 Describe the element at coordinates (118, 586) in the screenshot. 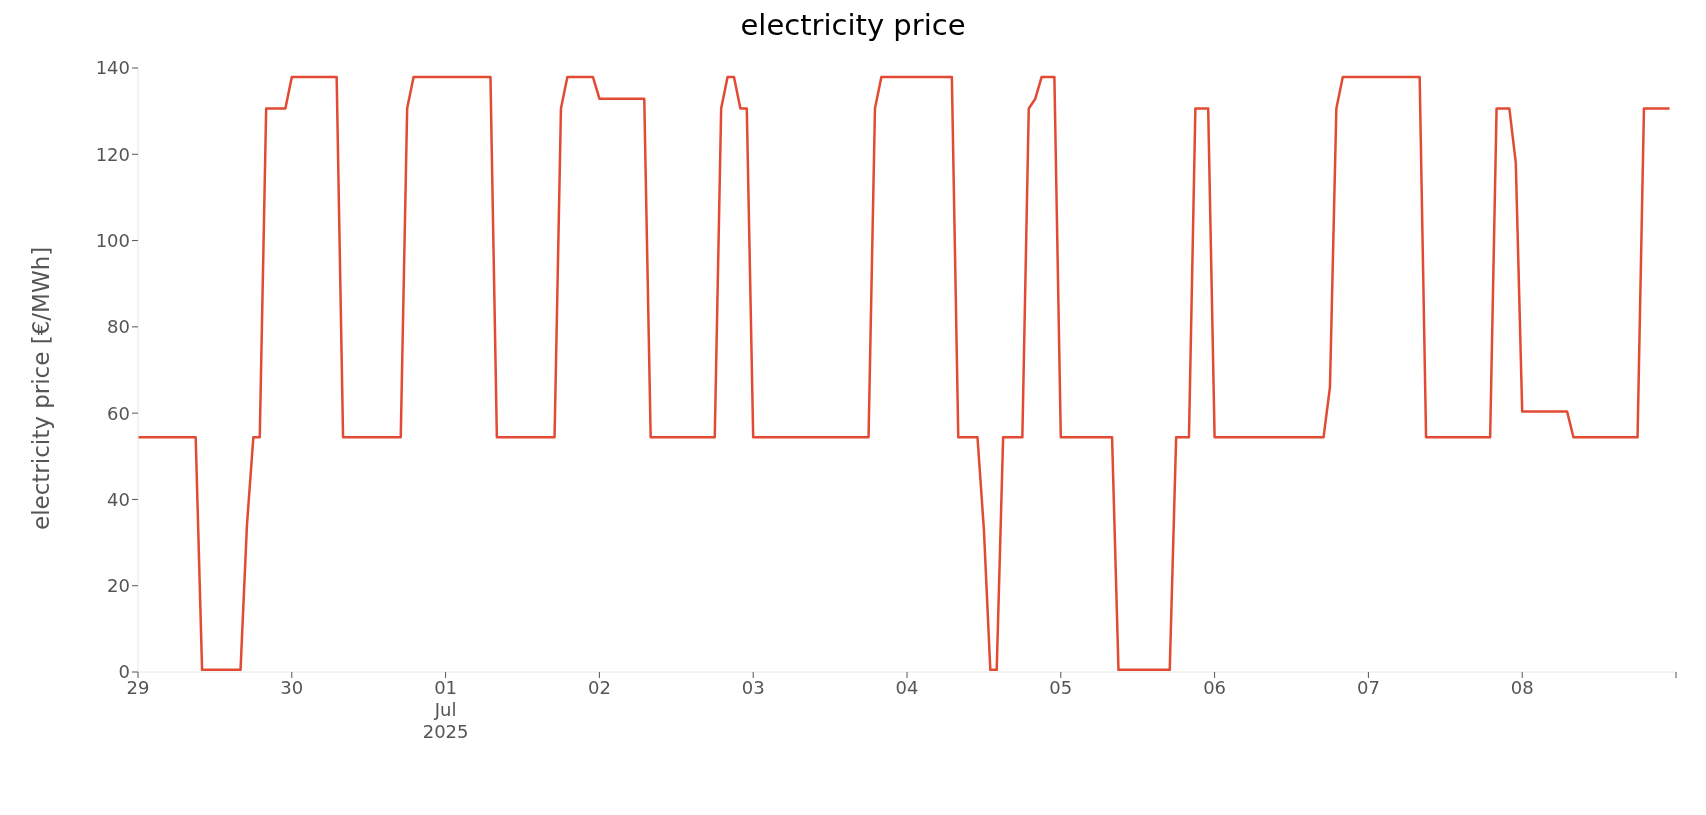

I see `y-tick-label: 20` at that location.